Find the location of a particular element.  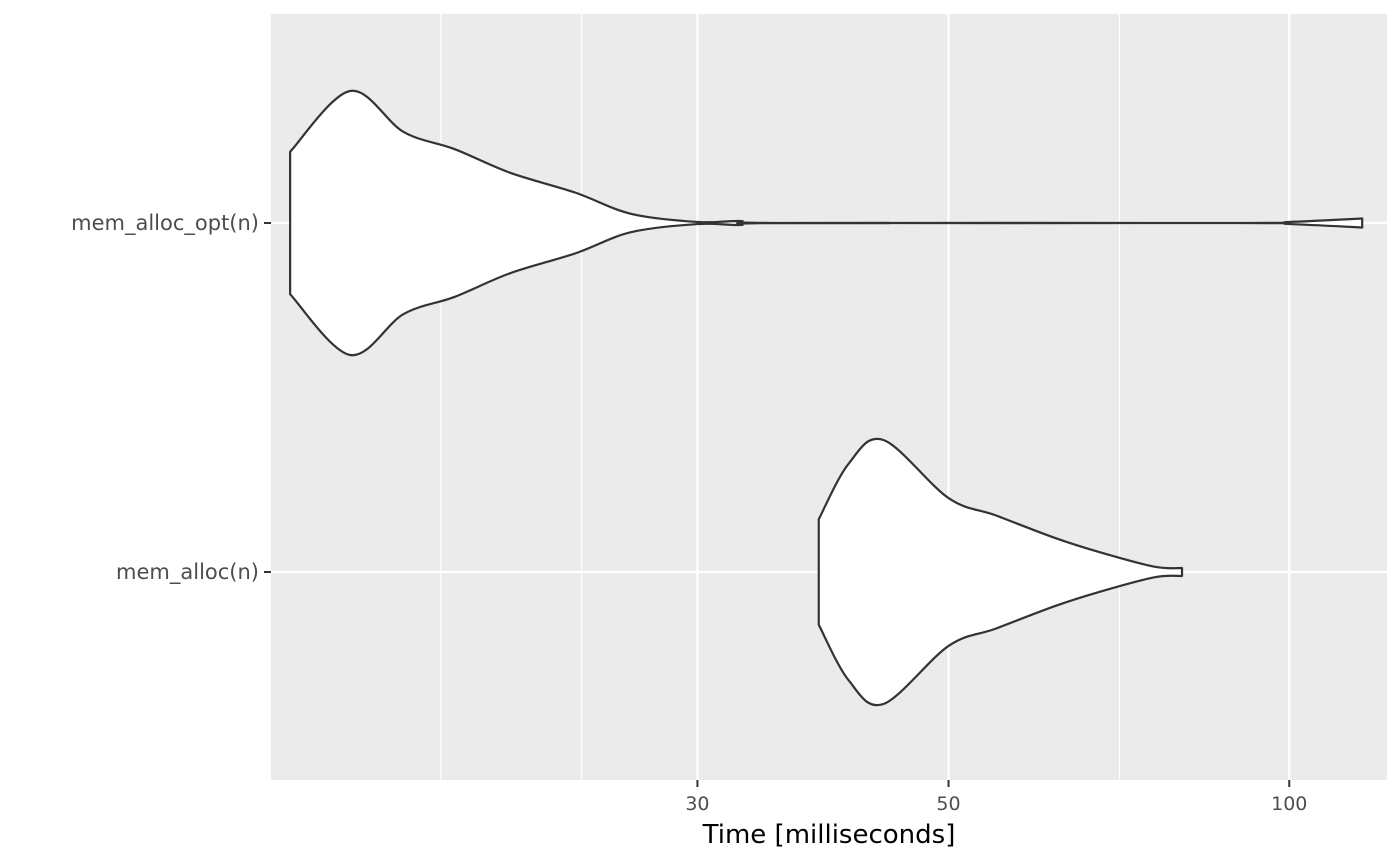

x-tick-label: 30 is located at coordinates (697, 804).